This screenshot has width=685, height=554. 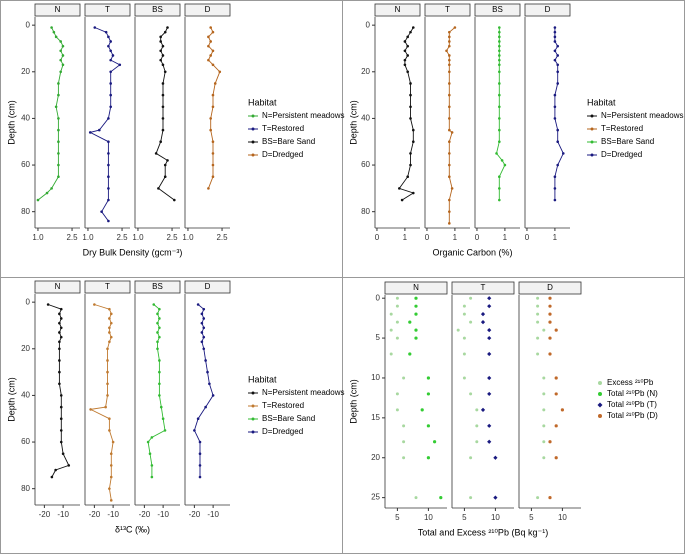 What do you see at coordinates (145, 514) in the screenshot?
I see `x-tick-label: -20` at bounding box center [145, 514].